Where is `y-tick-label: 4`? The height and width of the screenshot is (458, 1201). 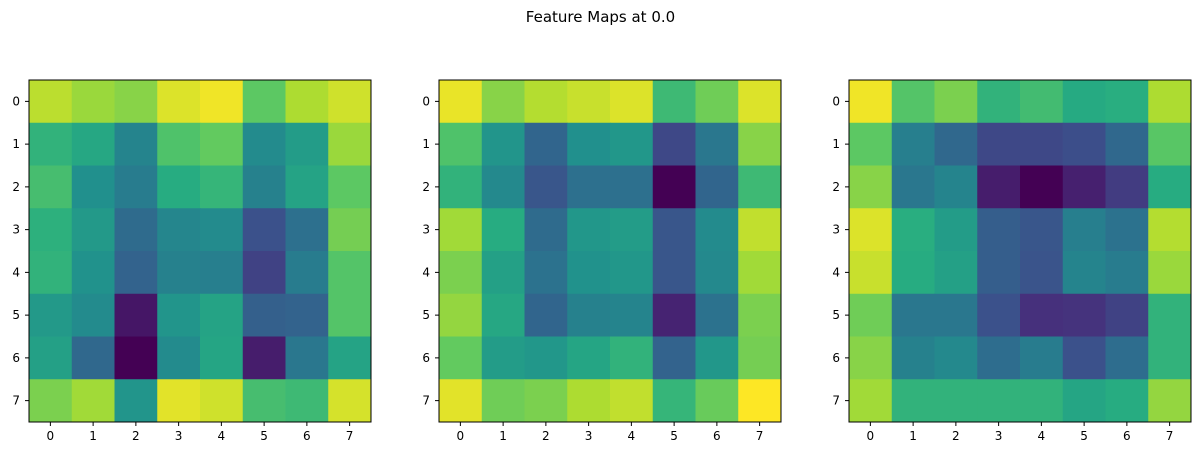
y-tick-label: 4 is located at coordinates (836, 272).